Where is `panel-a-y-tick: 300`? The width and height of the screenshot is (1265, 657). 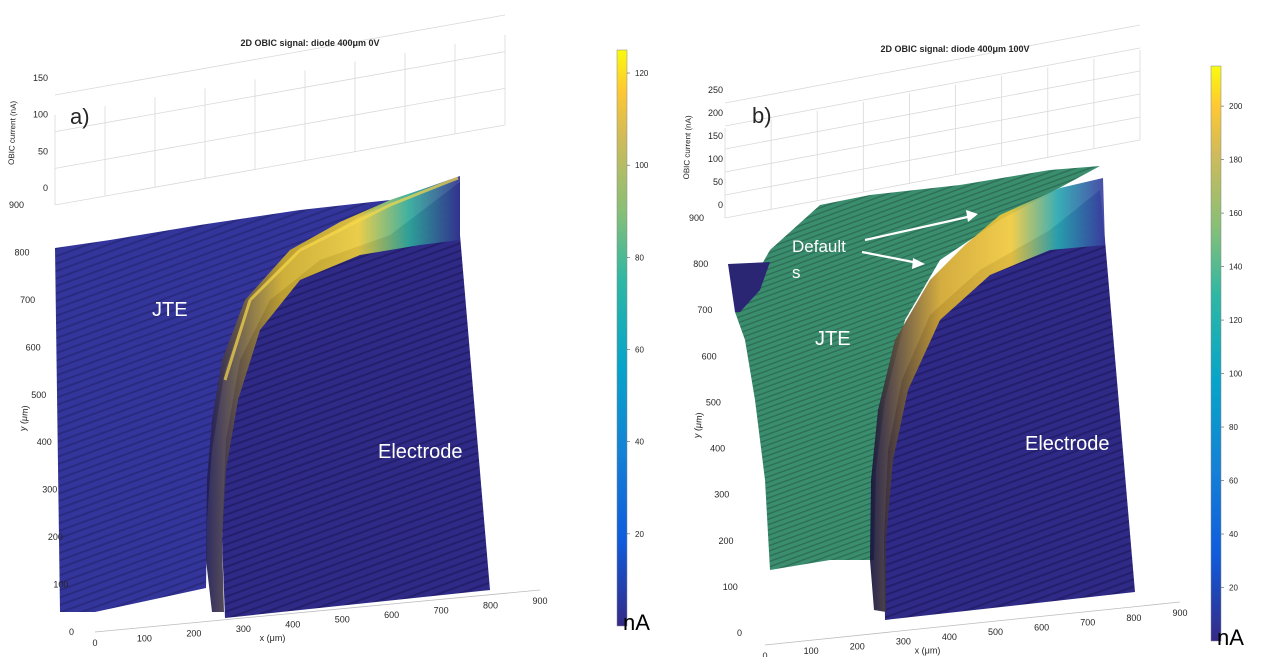 panel-a-y-tick: 300 is located at coordinates (49, 490).